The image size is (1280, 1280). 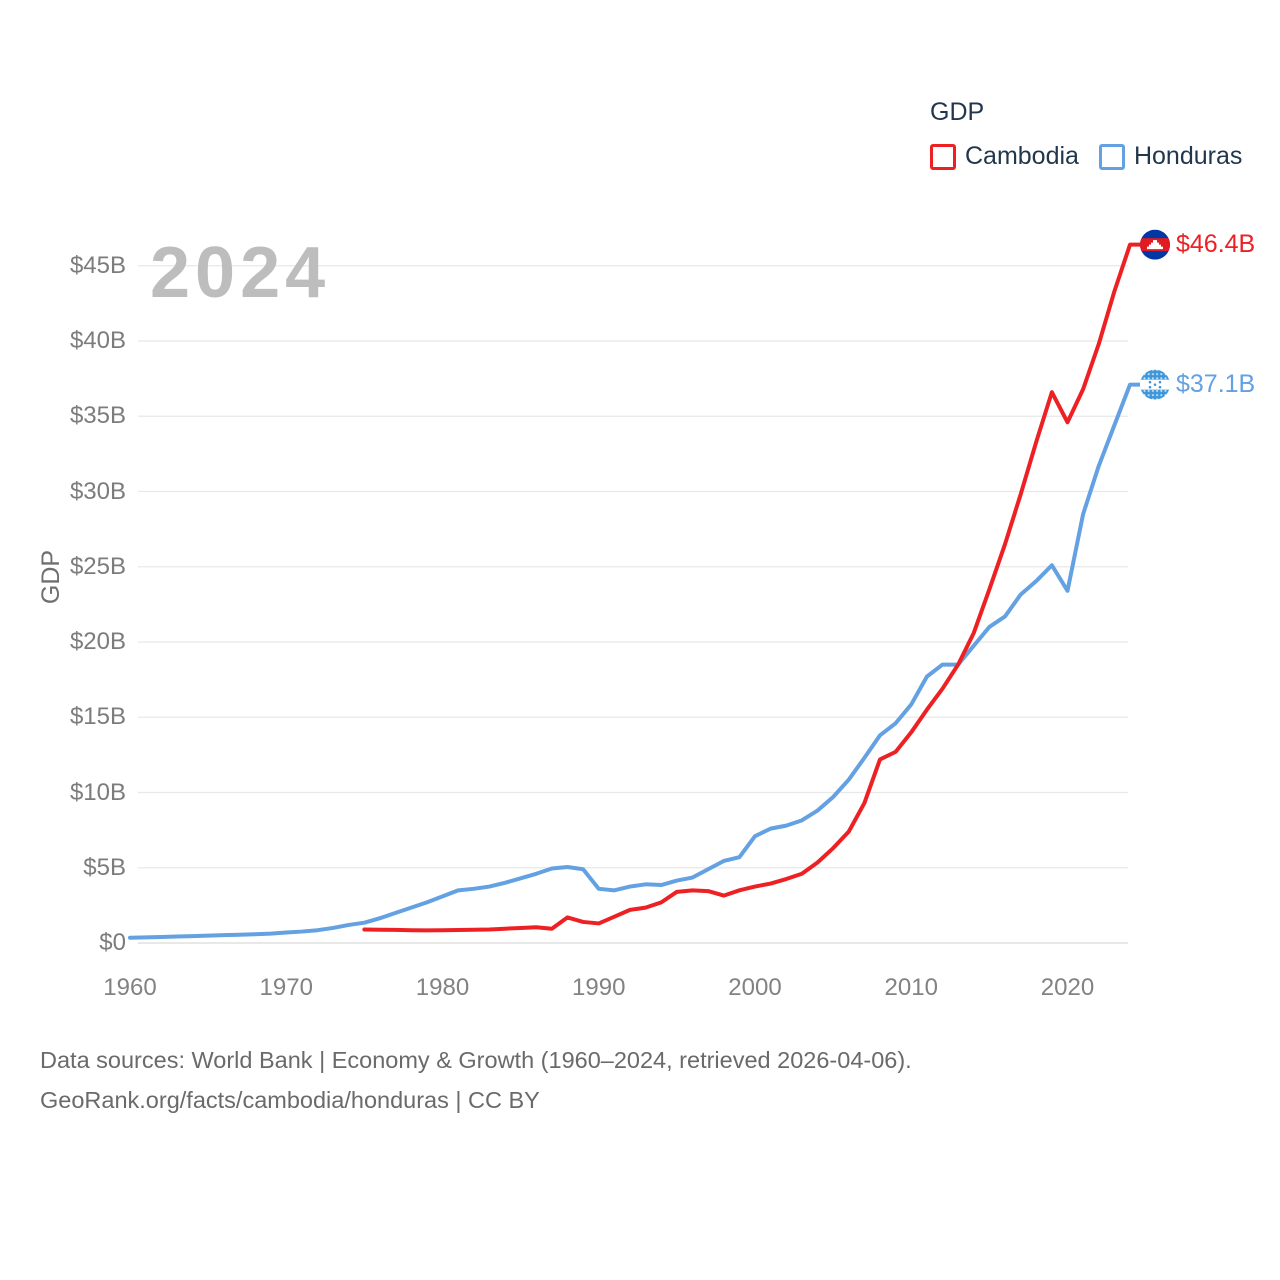 I want to click on cambodia-flag-icon, so click(x=1155, y=244).